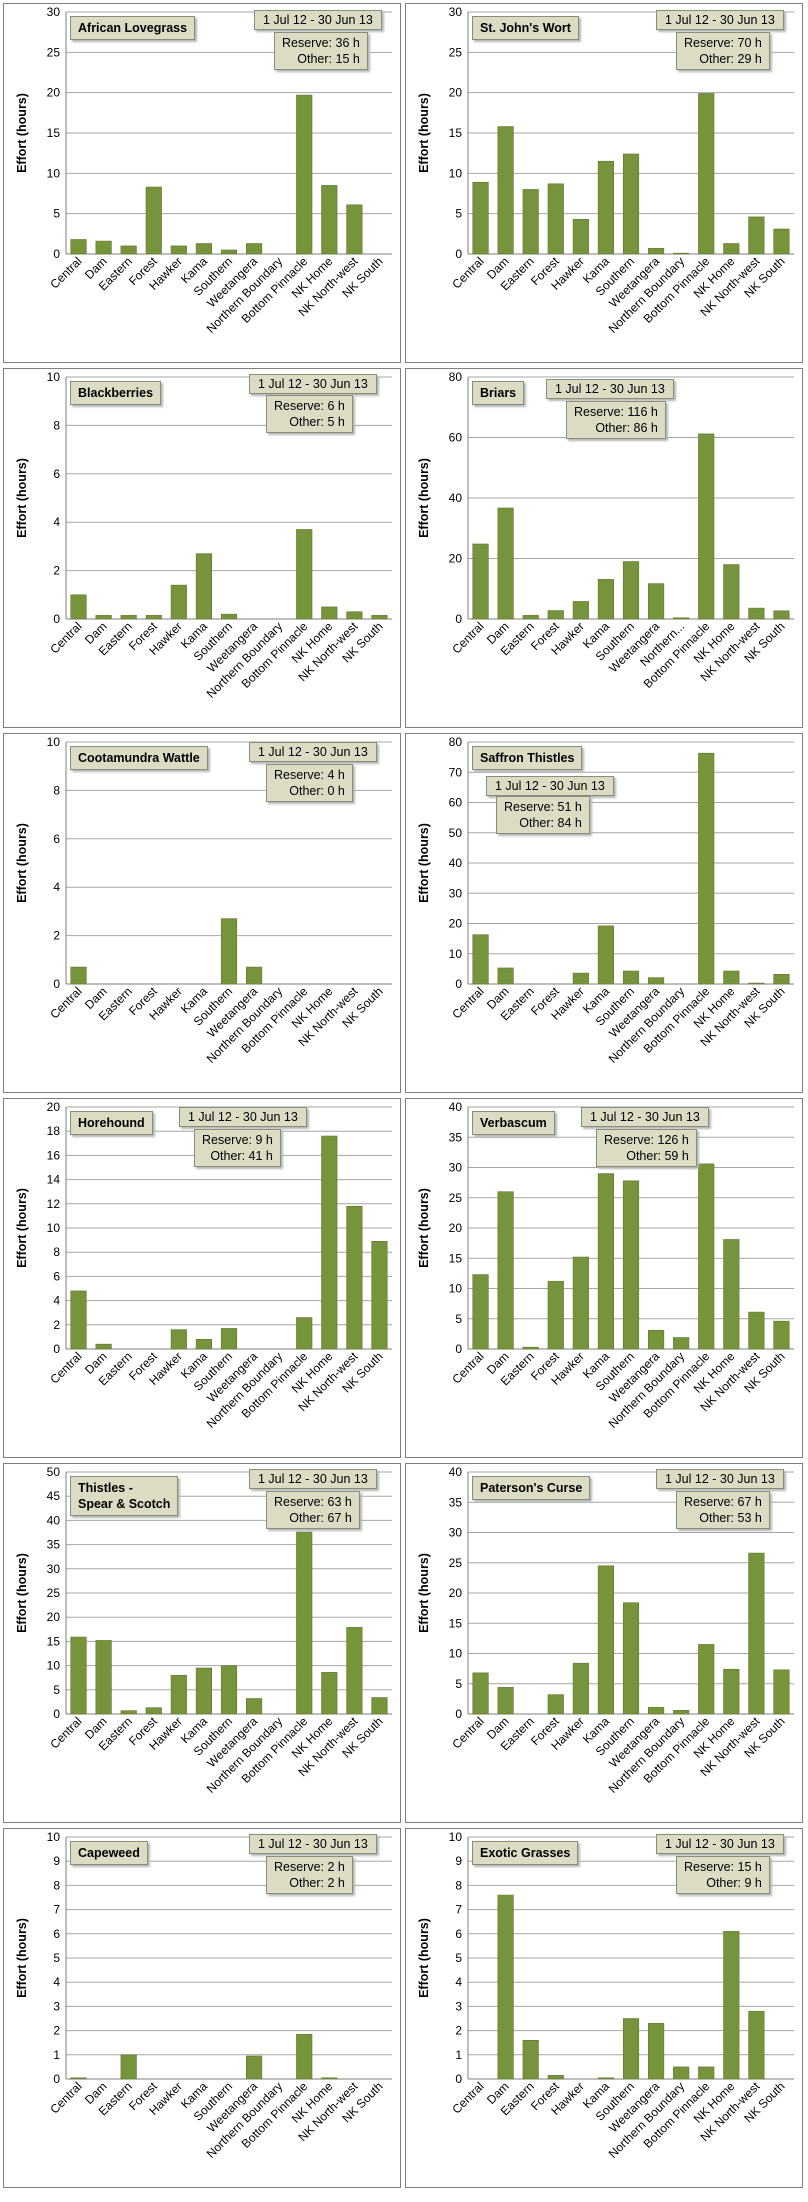  Describe the element at coordinates (309, 1875) in the screenshot. I see `hours-summary: Reserve: 2 h Other: 2 h` at that location.